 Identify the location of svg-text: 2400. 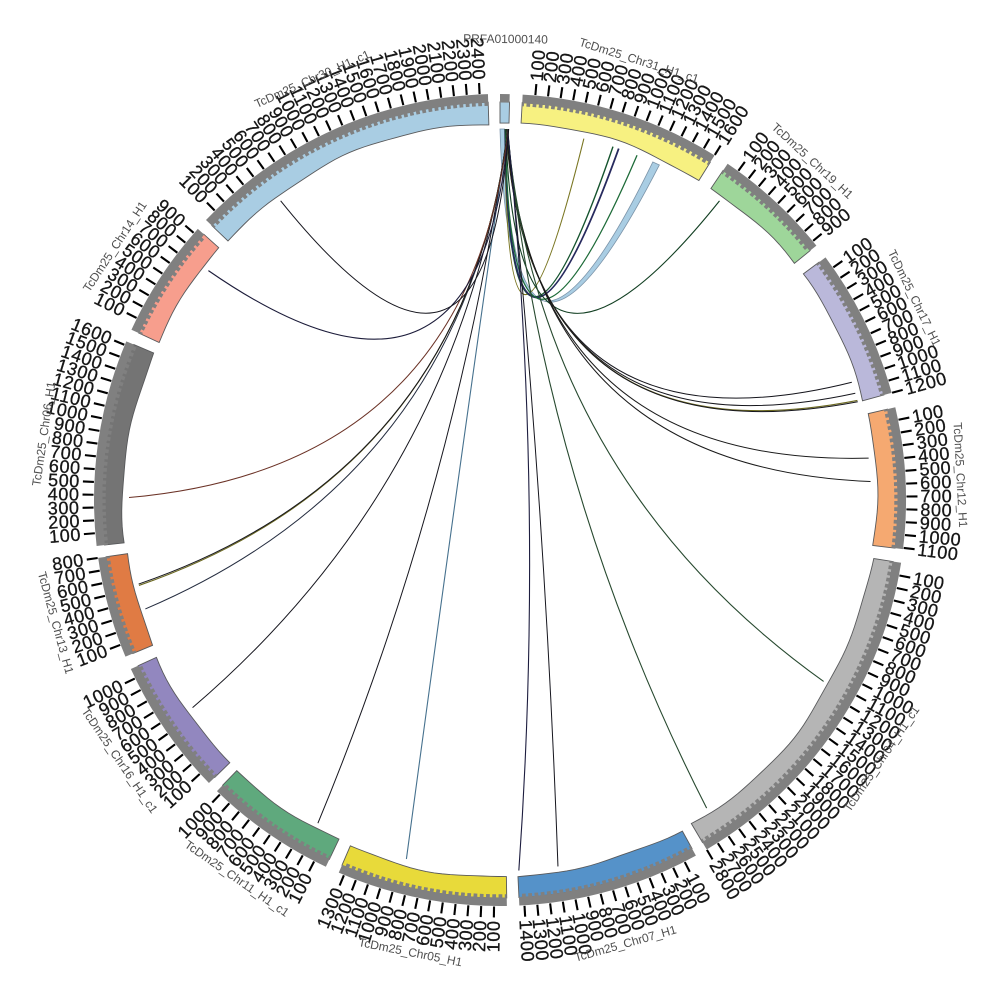
(478, 58).